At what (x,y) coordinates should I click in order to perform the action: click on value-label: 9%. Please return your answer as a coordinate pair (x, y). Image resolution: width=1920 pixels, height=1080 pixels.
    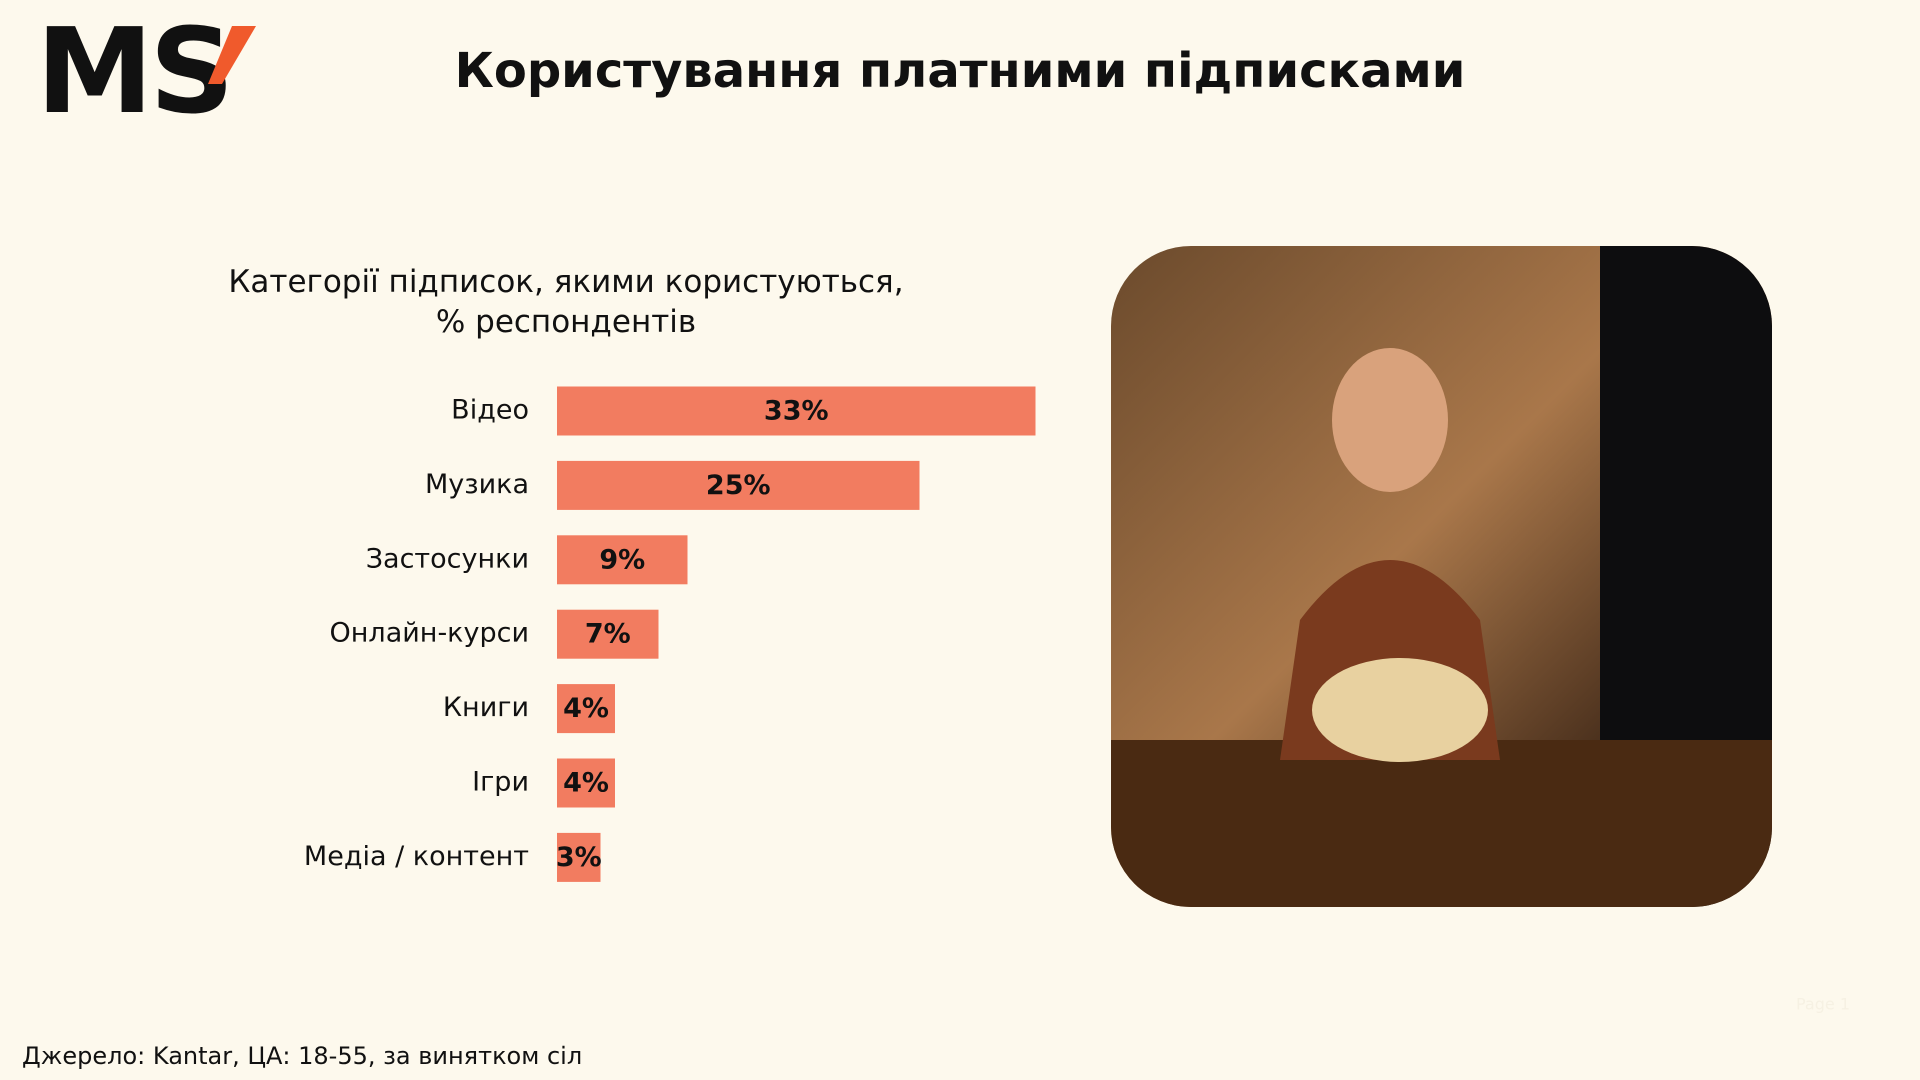
    Looking at the image, I should click on (622, 559).